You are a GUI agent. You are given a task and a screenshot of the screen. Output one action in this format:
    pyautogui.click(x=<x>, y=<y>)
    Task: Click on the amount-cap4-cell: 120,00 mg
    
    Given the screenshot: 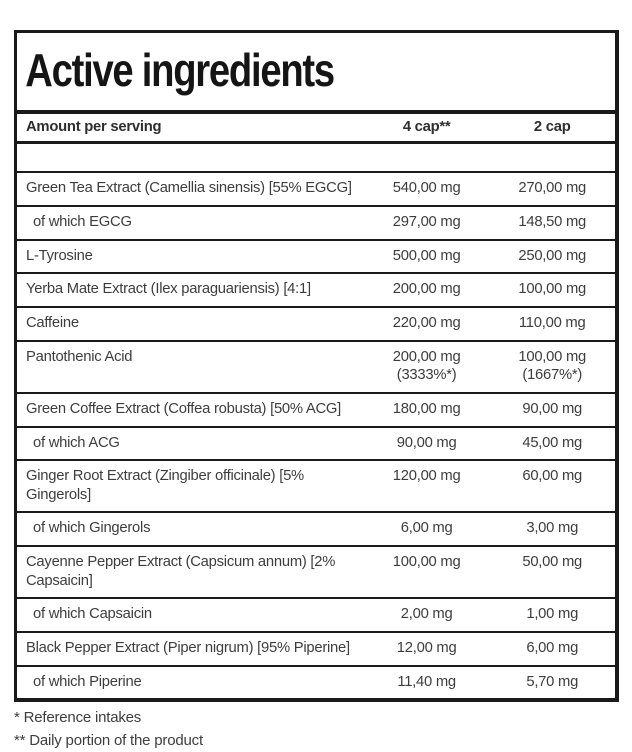 What is the action you would take?
    pyautogui.click(x=426, y=487)
    